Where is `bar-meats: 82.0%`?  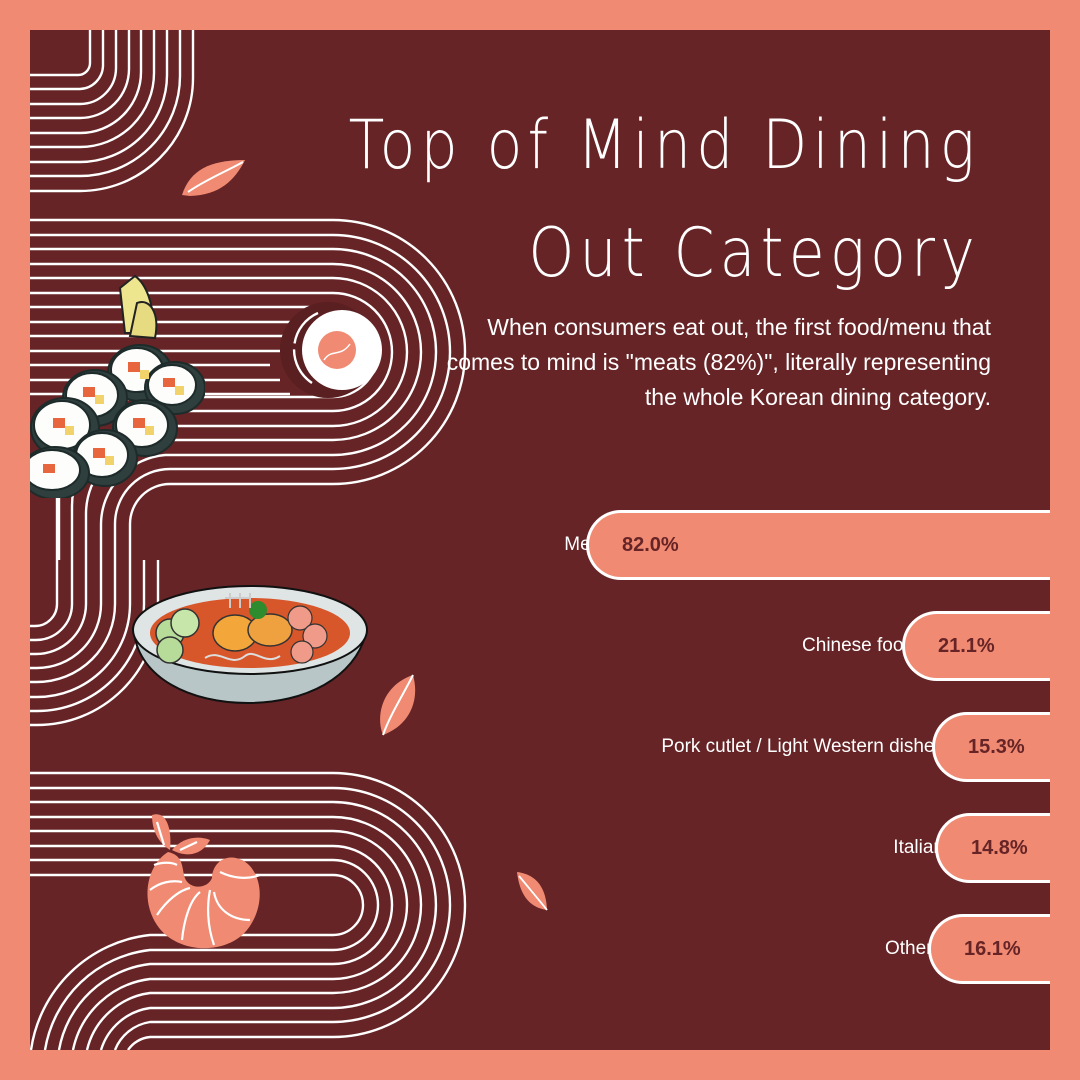 bar-meats: 82.0% is located at coordinates (818, 545).